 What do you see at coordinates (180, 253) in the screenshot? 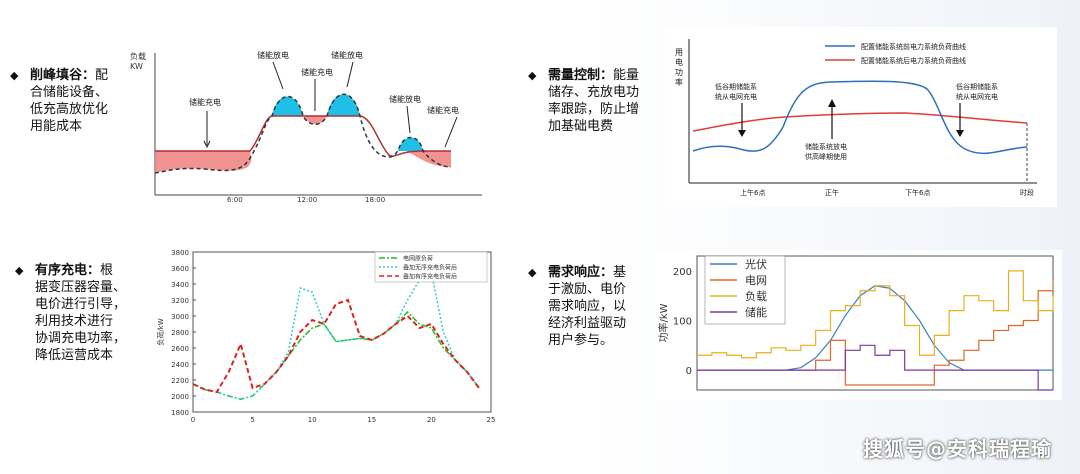
I see `y-tick-label: 3800` at bounding box center [180, 253].